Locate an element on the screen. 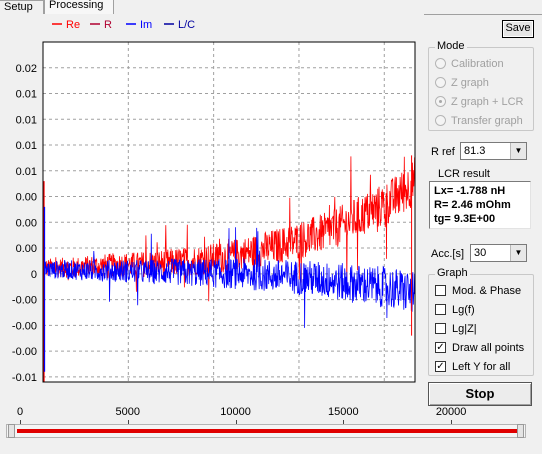 The height and width of the screenshot is (454, 542). radio-calibration-label: Calibration is located at coordinates (477, 64).